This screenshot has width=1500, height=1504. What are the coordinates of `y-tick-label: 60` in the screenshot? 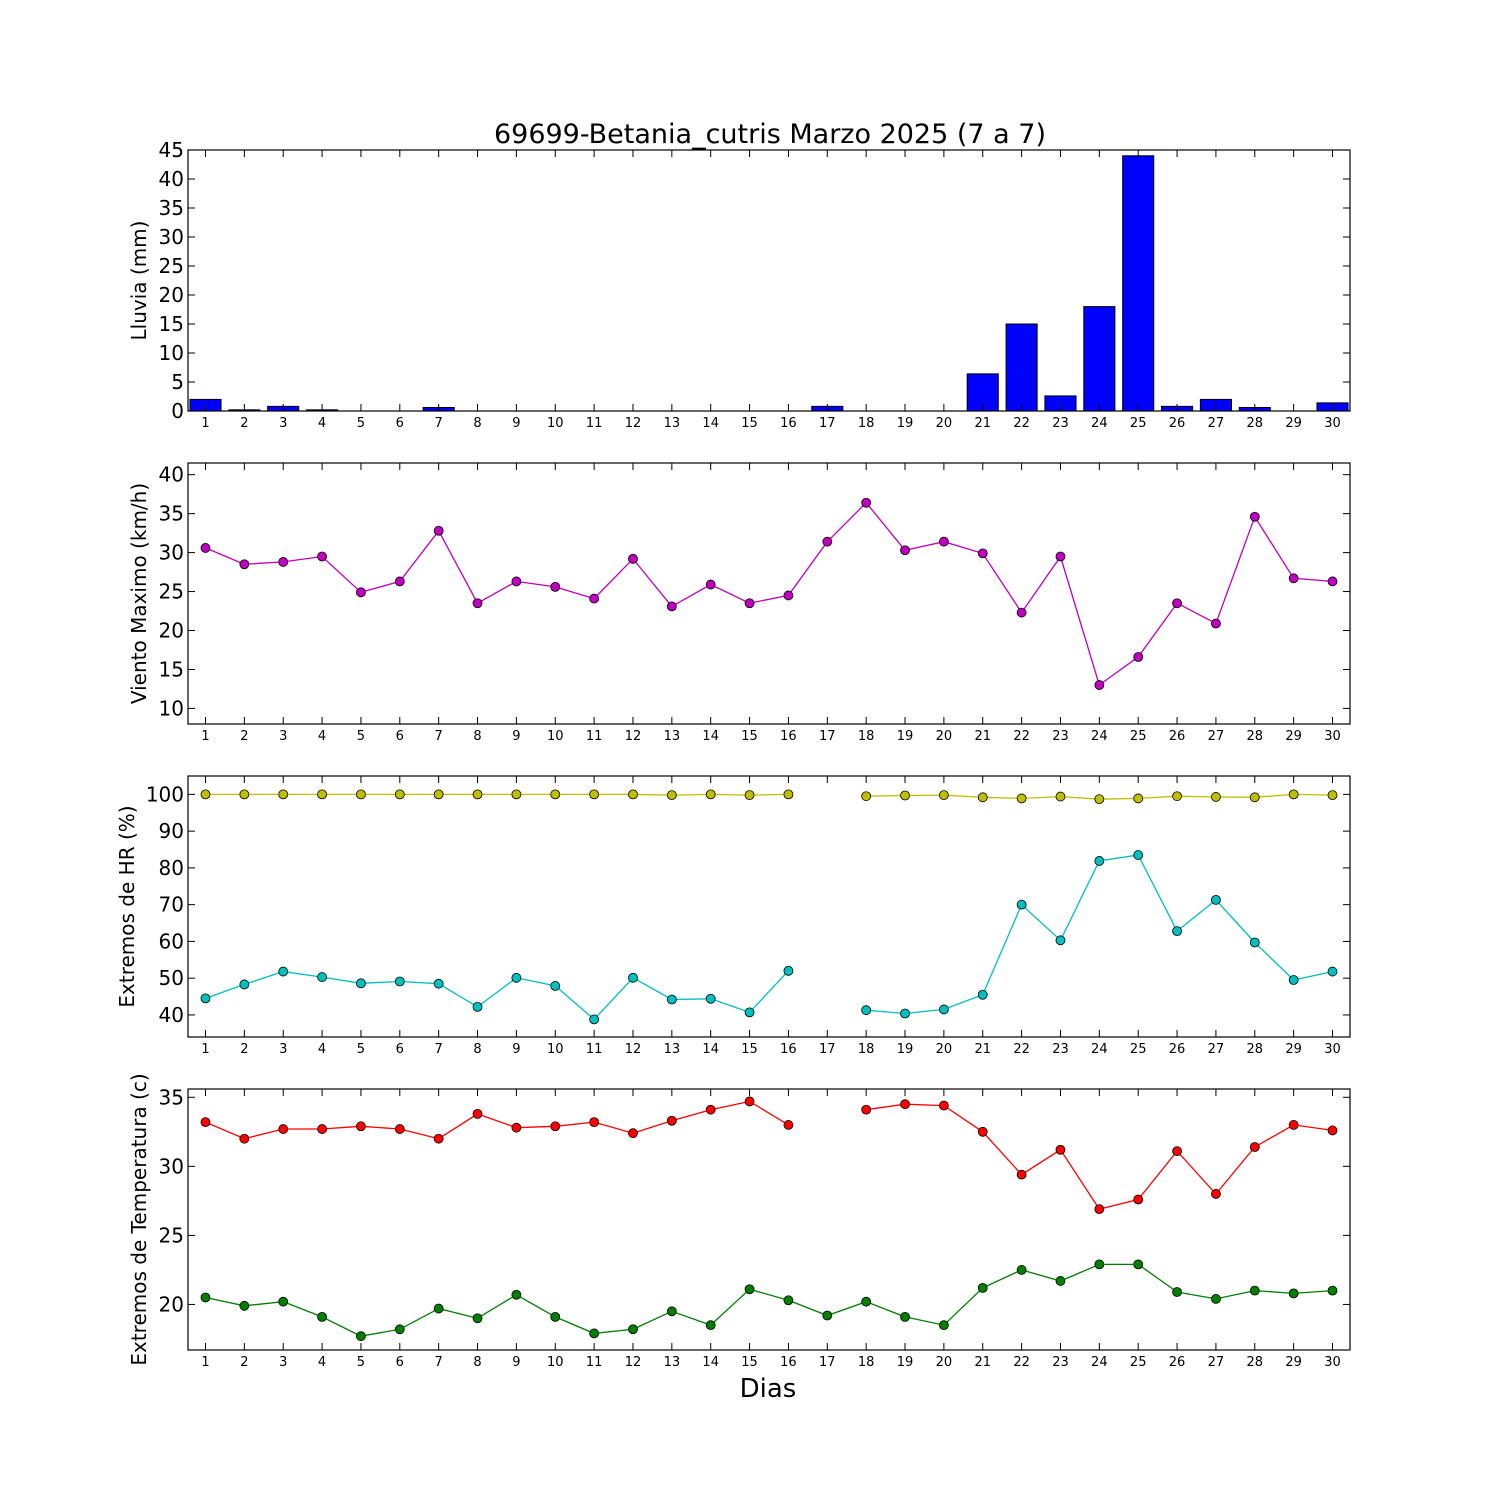 It's located at (171, 941).